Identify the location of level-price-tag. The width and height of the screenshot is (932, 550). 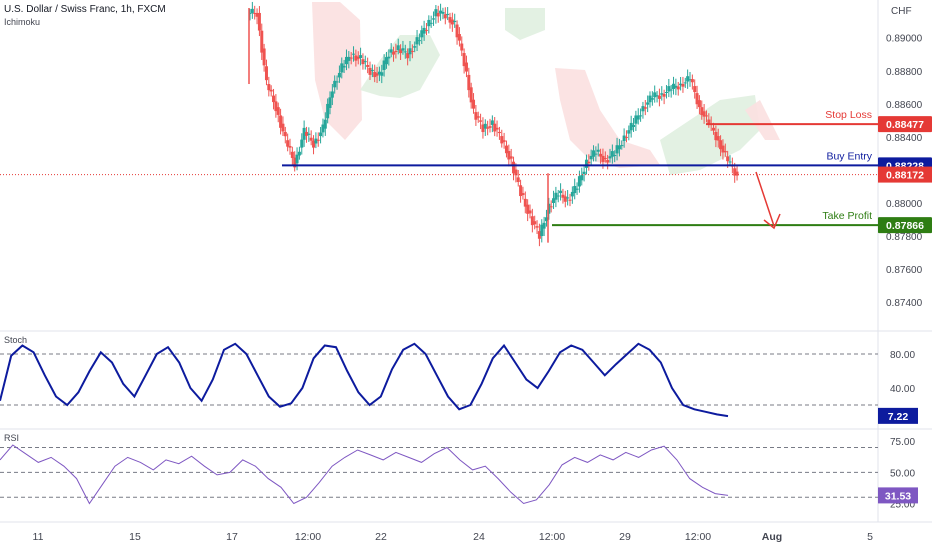
(905, 124).